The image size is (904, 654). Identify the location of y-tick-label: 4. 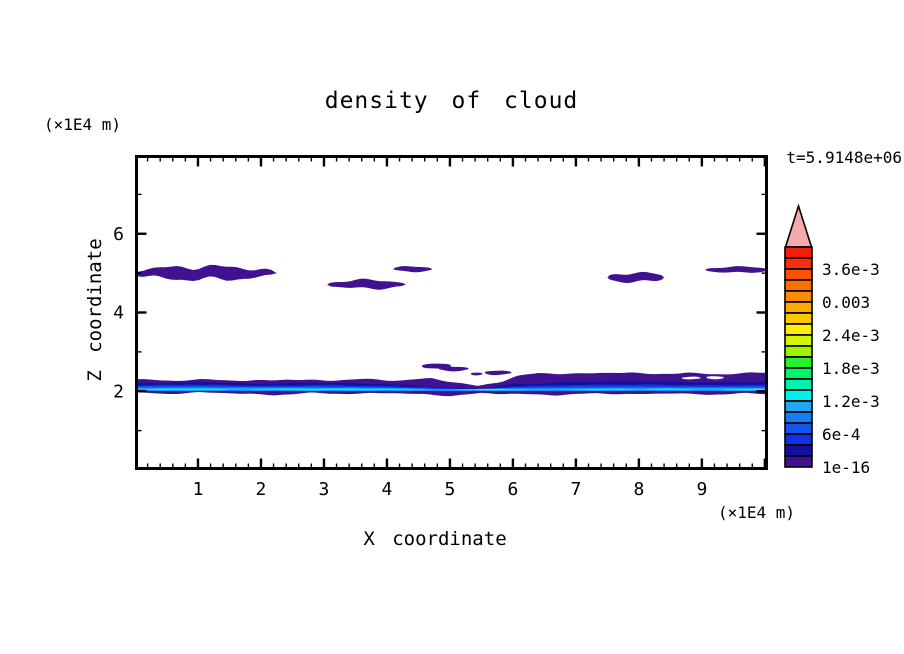
(118, 313).